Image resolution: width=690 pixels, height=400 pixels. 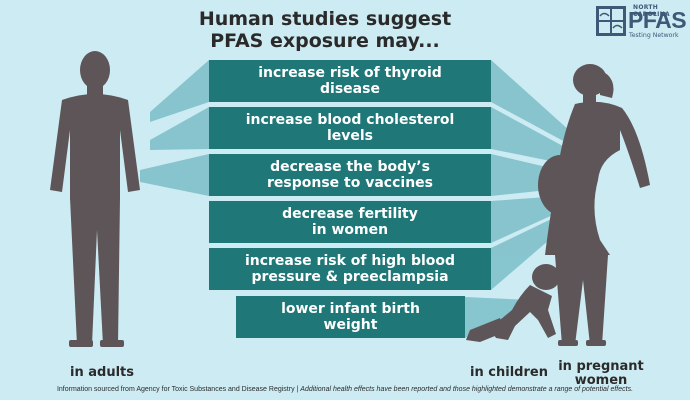 I want to click on caption-pregnant-women: in pregnant women, so click(x=601, y=373).